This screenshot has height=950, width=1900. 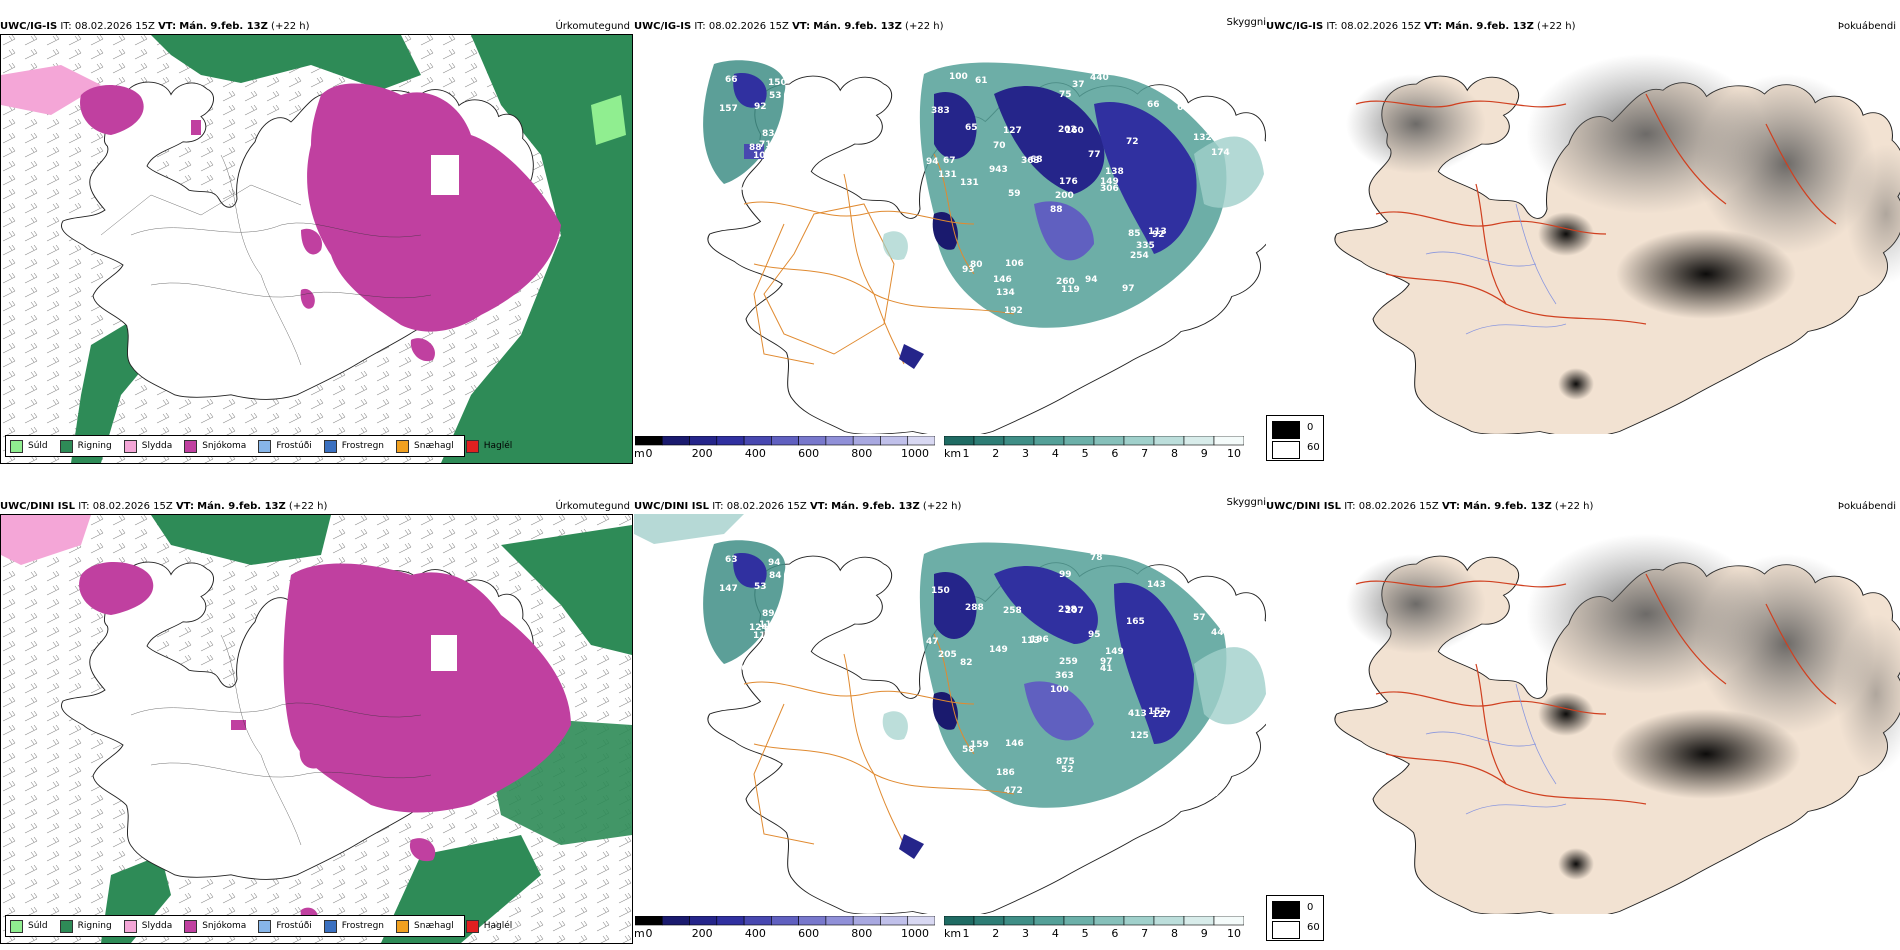 What do you see at coordinates (1145, 453) in the screenshot?
I see `colorbar-tick-label: 7` at bounding box center [1145, 453].